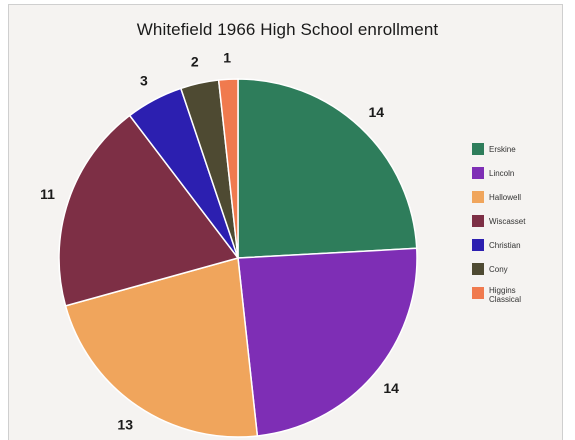  Describe the element at coordinates (498, 269) in the screenshot. I see `legend-label-cony: Cony` at that location.